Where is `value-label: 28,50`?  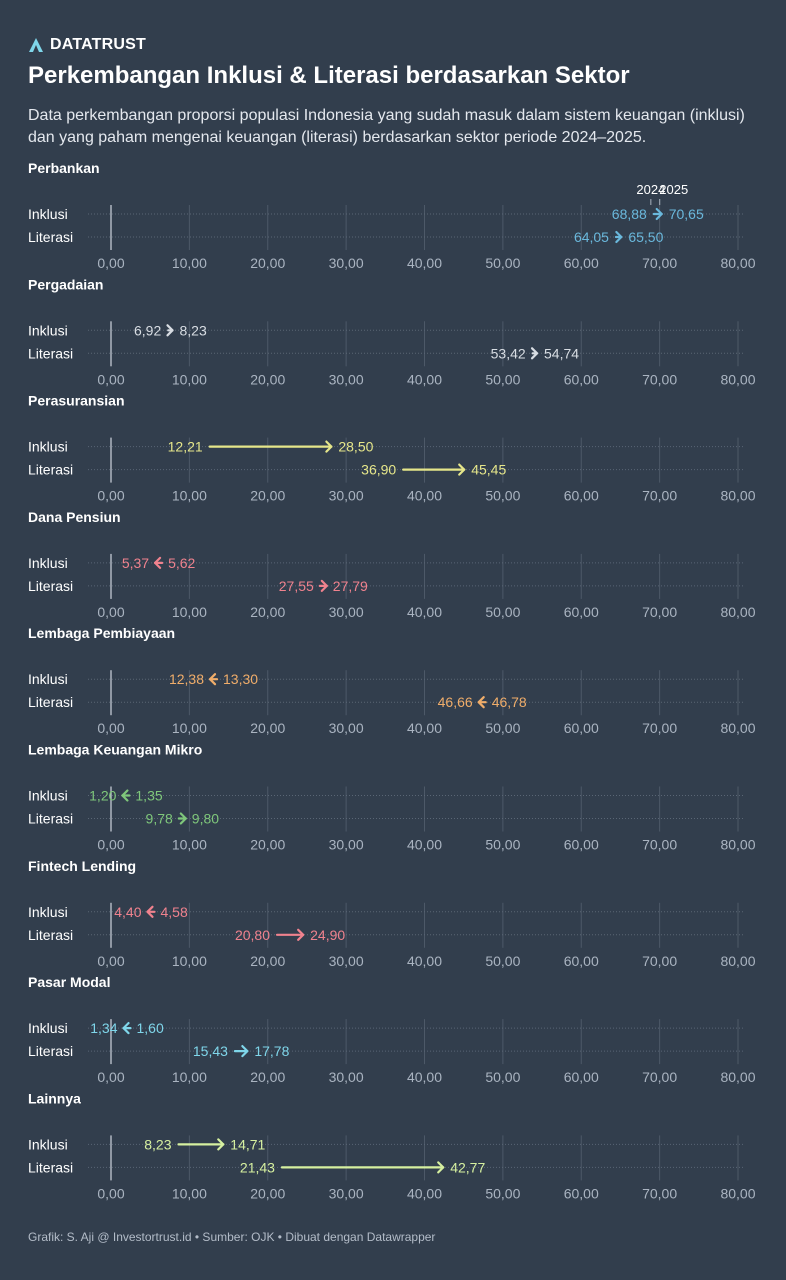 value-label: 28,50 is located at coordinates (355, 447).